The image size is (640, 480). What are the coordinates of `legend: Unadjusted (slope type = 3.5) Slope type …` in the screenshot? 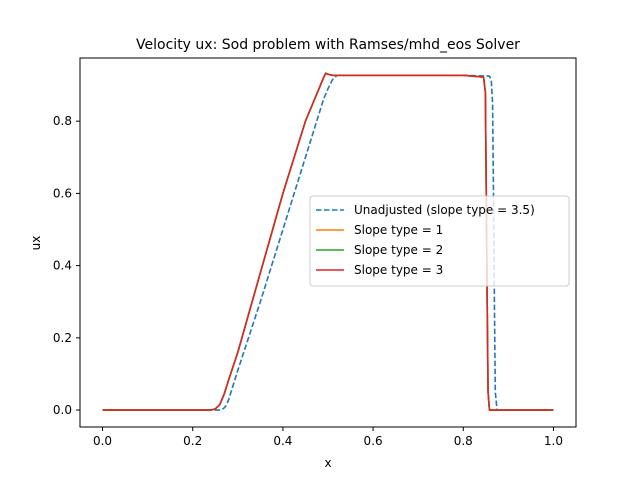 It's located at (439, 241).